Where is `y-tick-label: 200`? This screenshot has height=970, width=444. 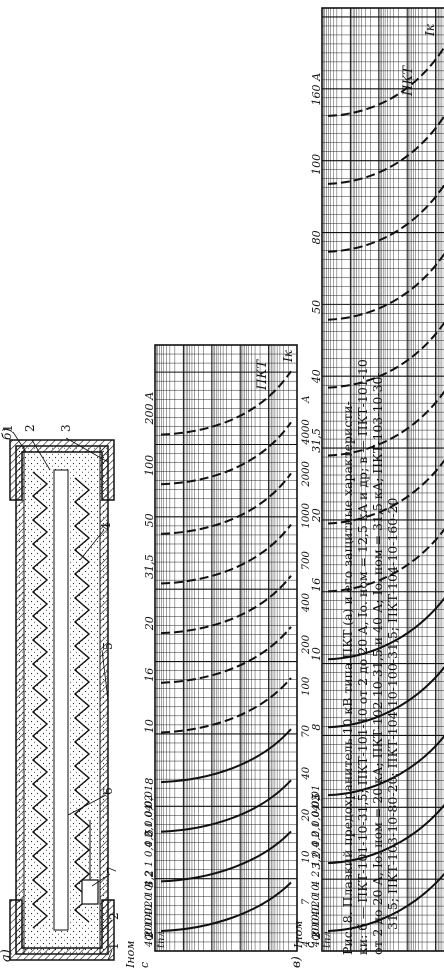
y-tick-label: 200 is located at coordinates (316, 927).